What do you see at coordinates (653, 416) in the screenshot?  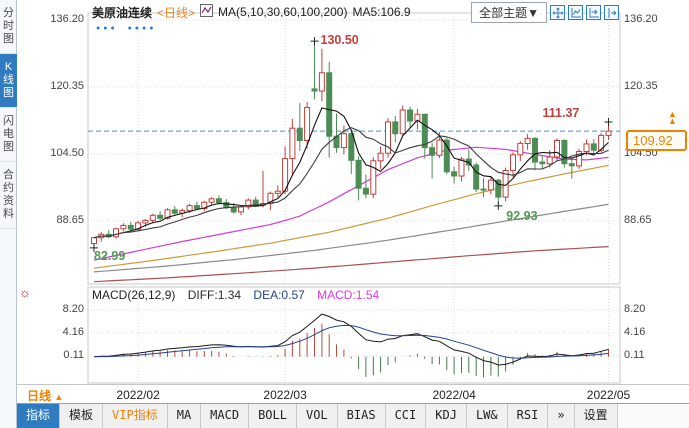 I see `tabbar-filler` at bounding box center [653, 416].